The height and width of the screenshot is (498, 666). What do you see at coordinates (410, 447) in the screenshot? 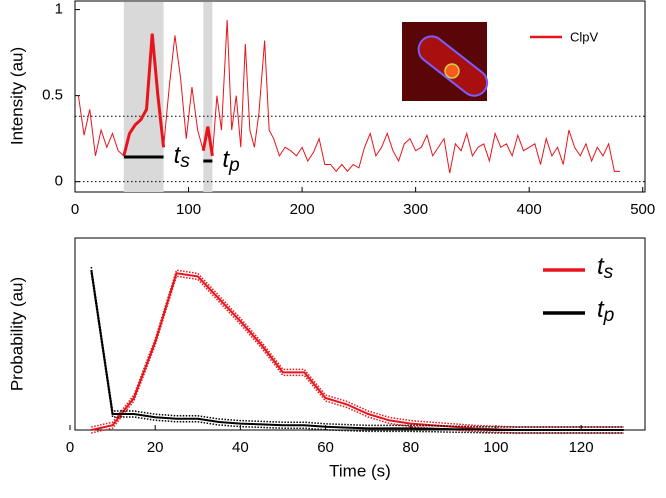
I see `x-tick-label: 80` at bounding box center [410, 447].